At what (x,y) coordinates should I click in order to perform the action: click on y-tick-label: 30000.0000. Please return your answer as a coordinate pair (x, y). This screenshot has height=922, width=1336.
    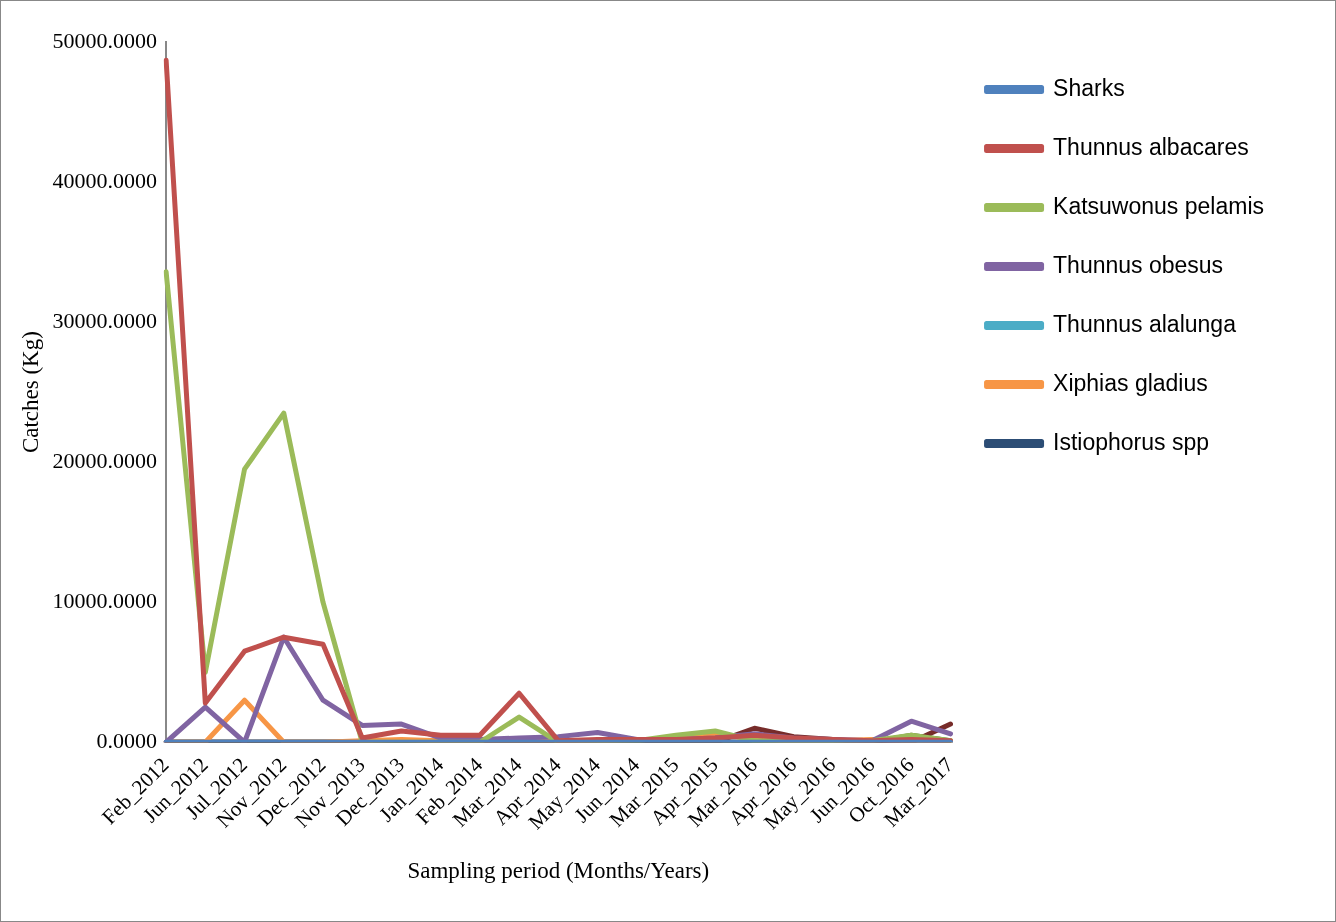
    Looking at the image, I should click on (105, 320).